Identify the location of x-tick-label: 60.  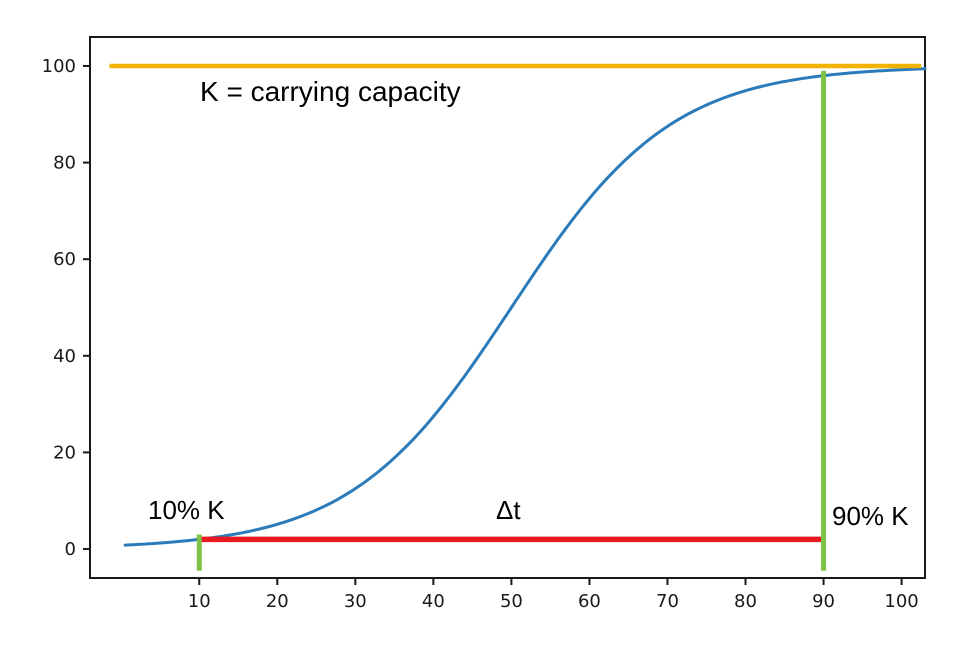
(589, 601).